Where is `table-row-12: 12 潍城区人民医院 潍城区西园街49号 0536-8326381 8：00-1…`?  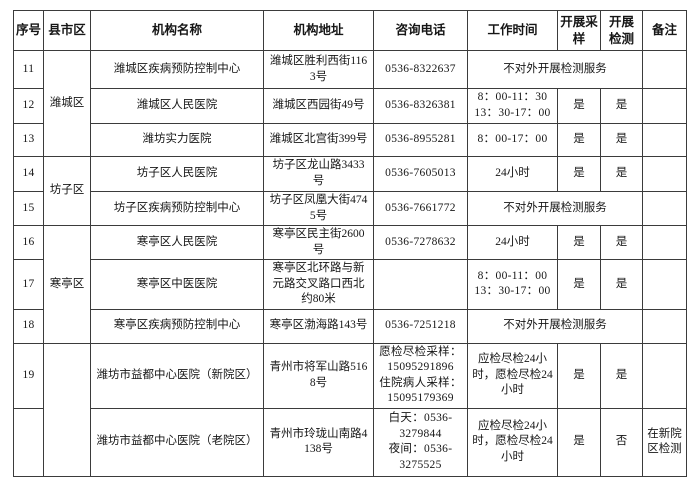 table-row-12: 12 潍城区人民医院 潍城区西园街49号 0536-8326381 8：00-1… is located at coordinates (350, 106).